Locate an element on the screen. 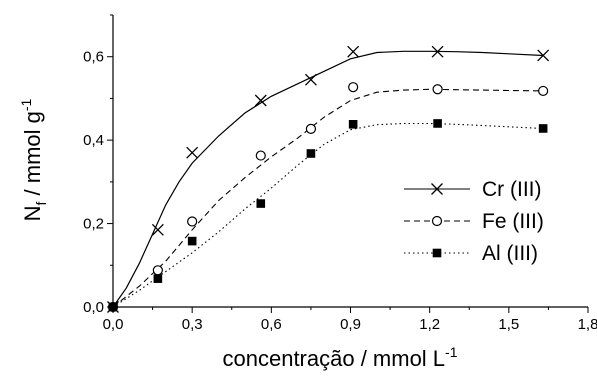 Image resolution: width=597 pixels, height=380 pixels. legend: Cr (III) Fe (III) Al (III) is located at coordinates (474, 221).